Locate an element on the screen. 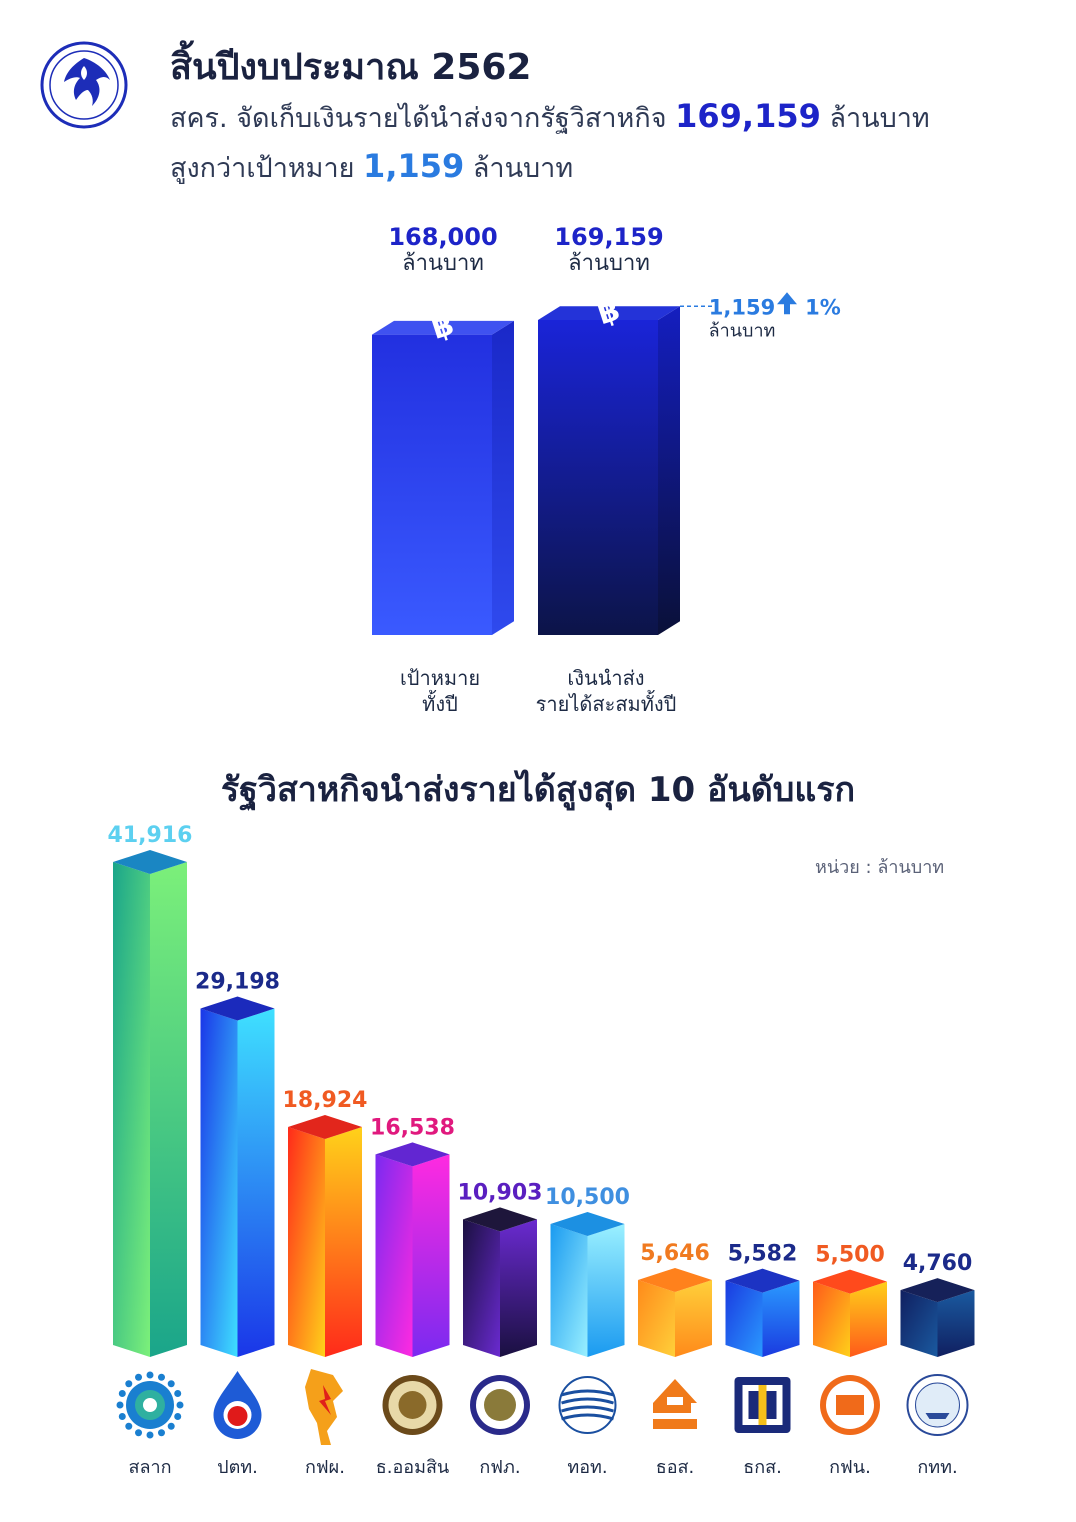  increase-annotation: 1,159 1% ล้านบาท is located at coordinates (760, 316).